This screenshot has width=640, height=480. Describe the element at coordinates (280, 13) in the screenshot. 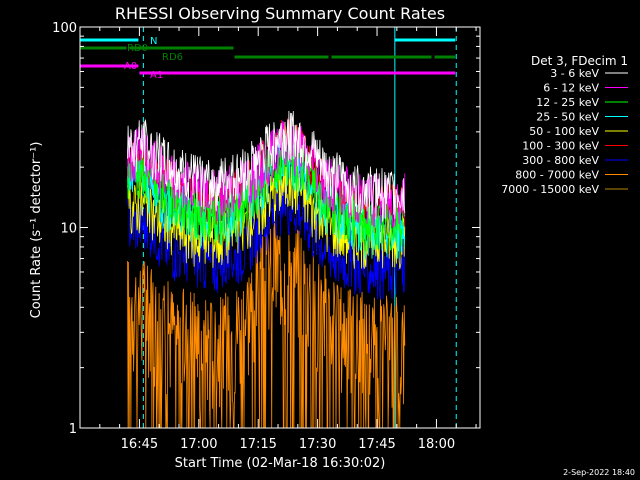

I see `chart-title: RHESSI Observing Summary Count Rates` at that location.